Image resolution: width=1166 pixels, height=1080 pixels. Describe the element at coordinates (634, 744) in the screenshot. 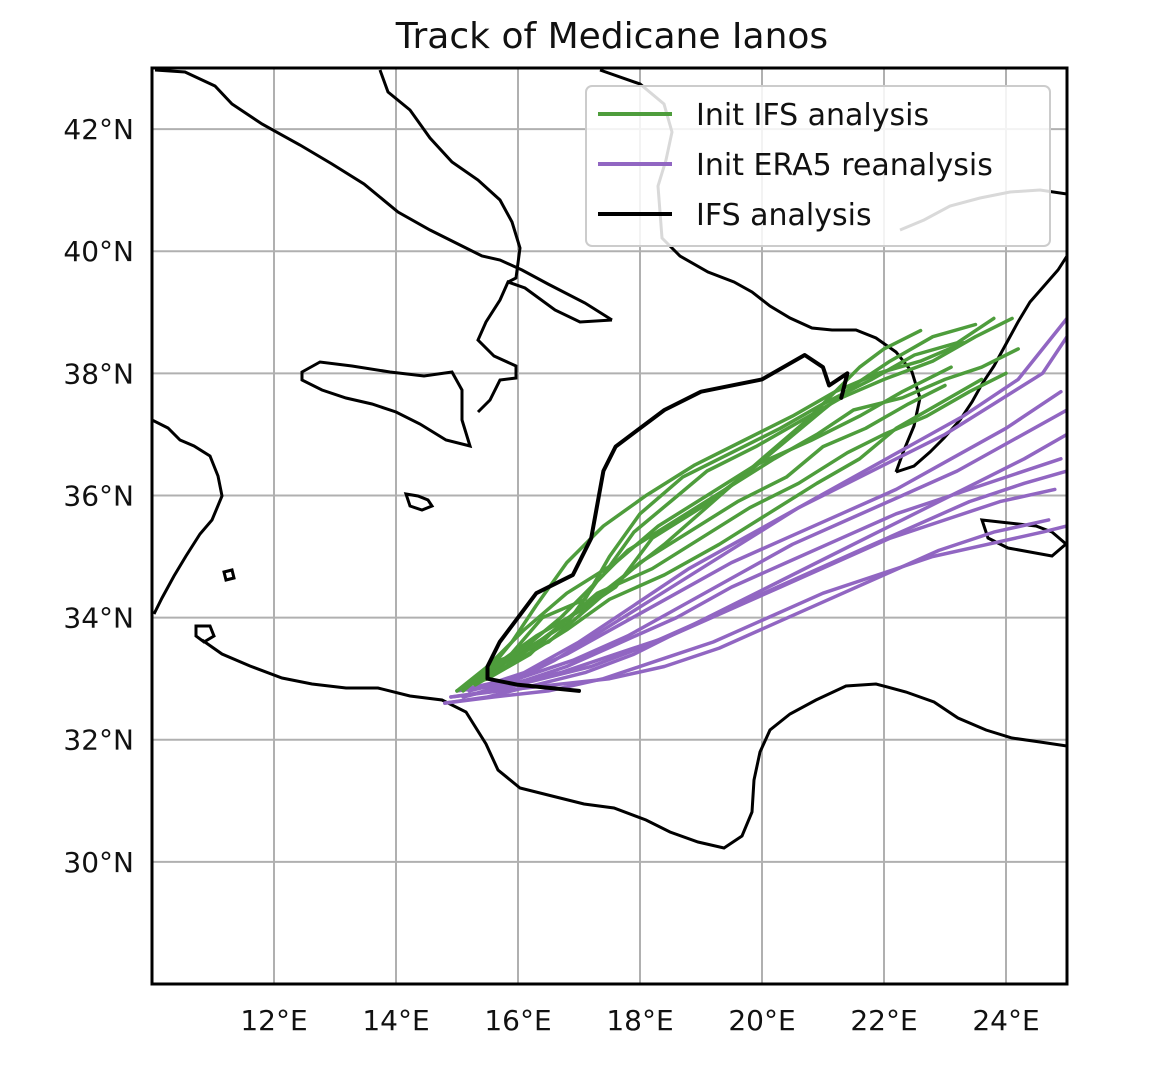

I see `coastline-libya` at that location.